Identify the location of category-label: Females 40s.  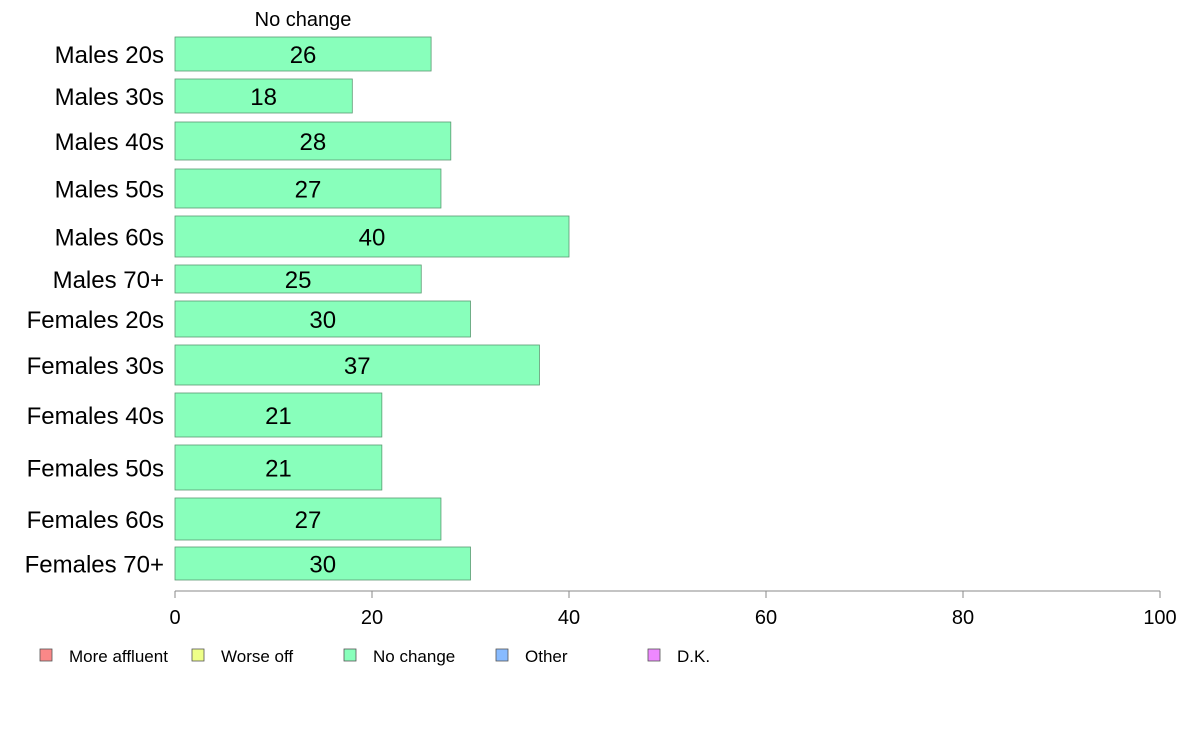
(95, 416).